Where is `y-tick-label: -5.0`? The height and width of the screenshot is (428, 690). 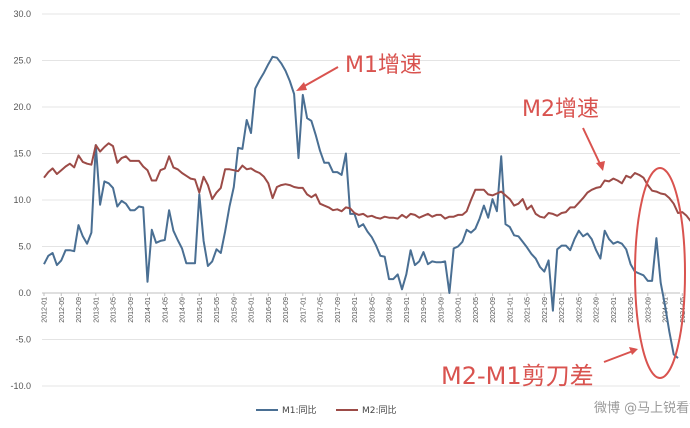 y-tick-label: -5.0 is located at coordinates (23, 340).